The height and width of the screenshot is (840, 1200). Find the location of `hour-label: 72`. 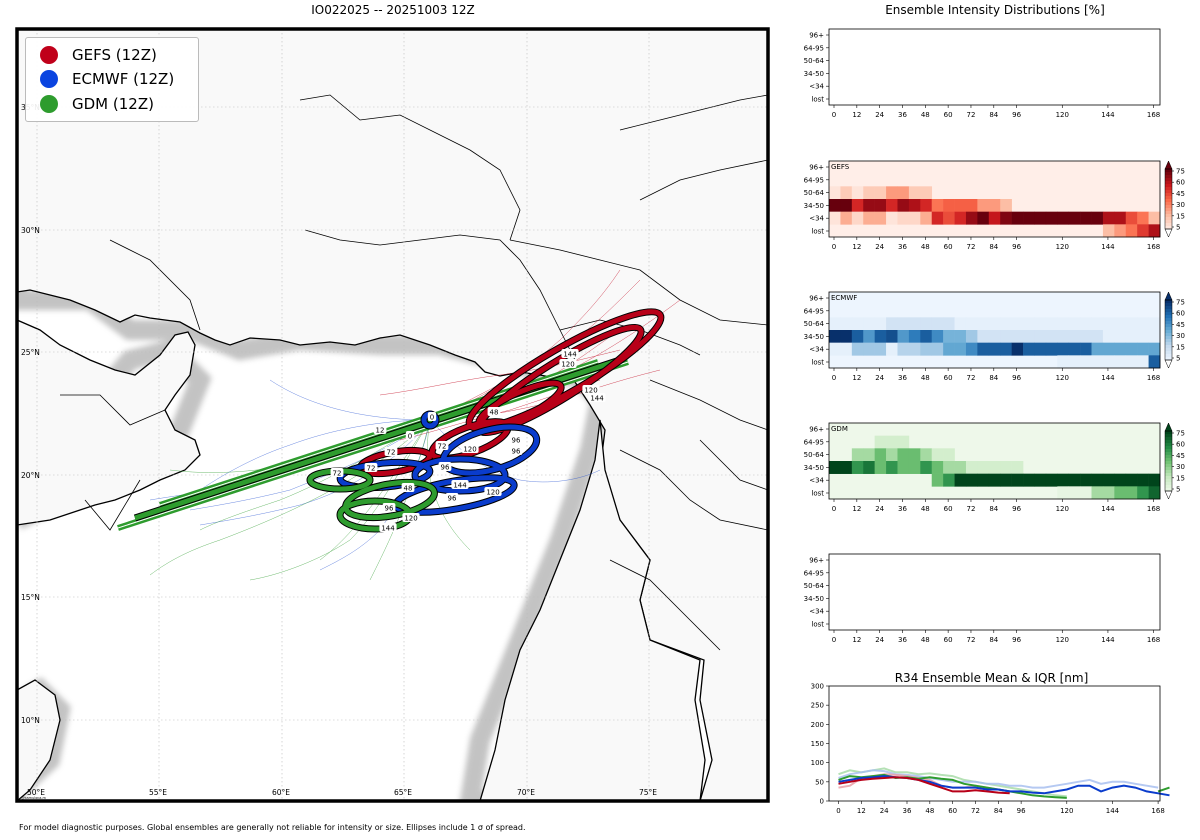

hour-label: 72 is located at coordinates (371, 469).